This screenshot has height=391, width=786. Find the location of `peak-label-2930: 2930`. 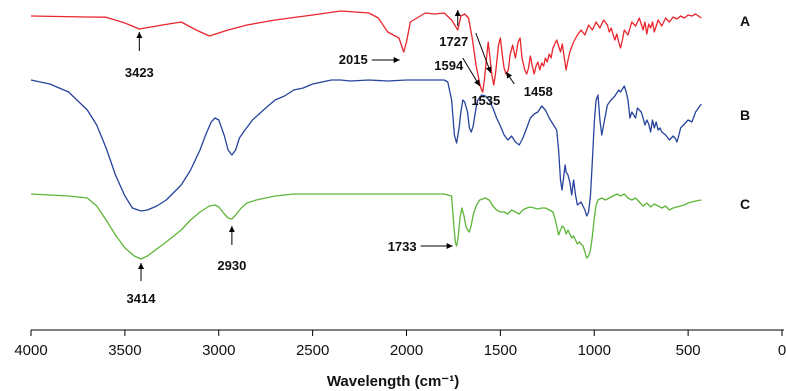

peak-label-2930: 2930 is located at coordinates (231, 265).